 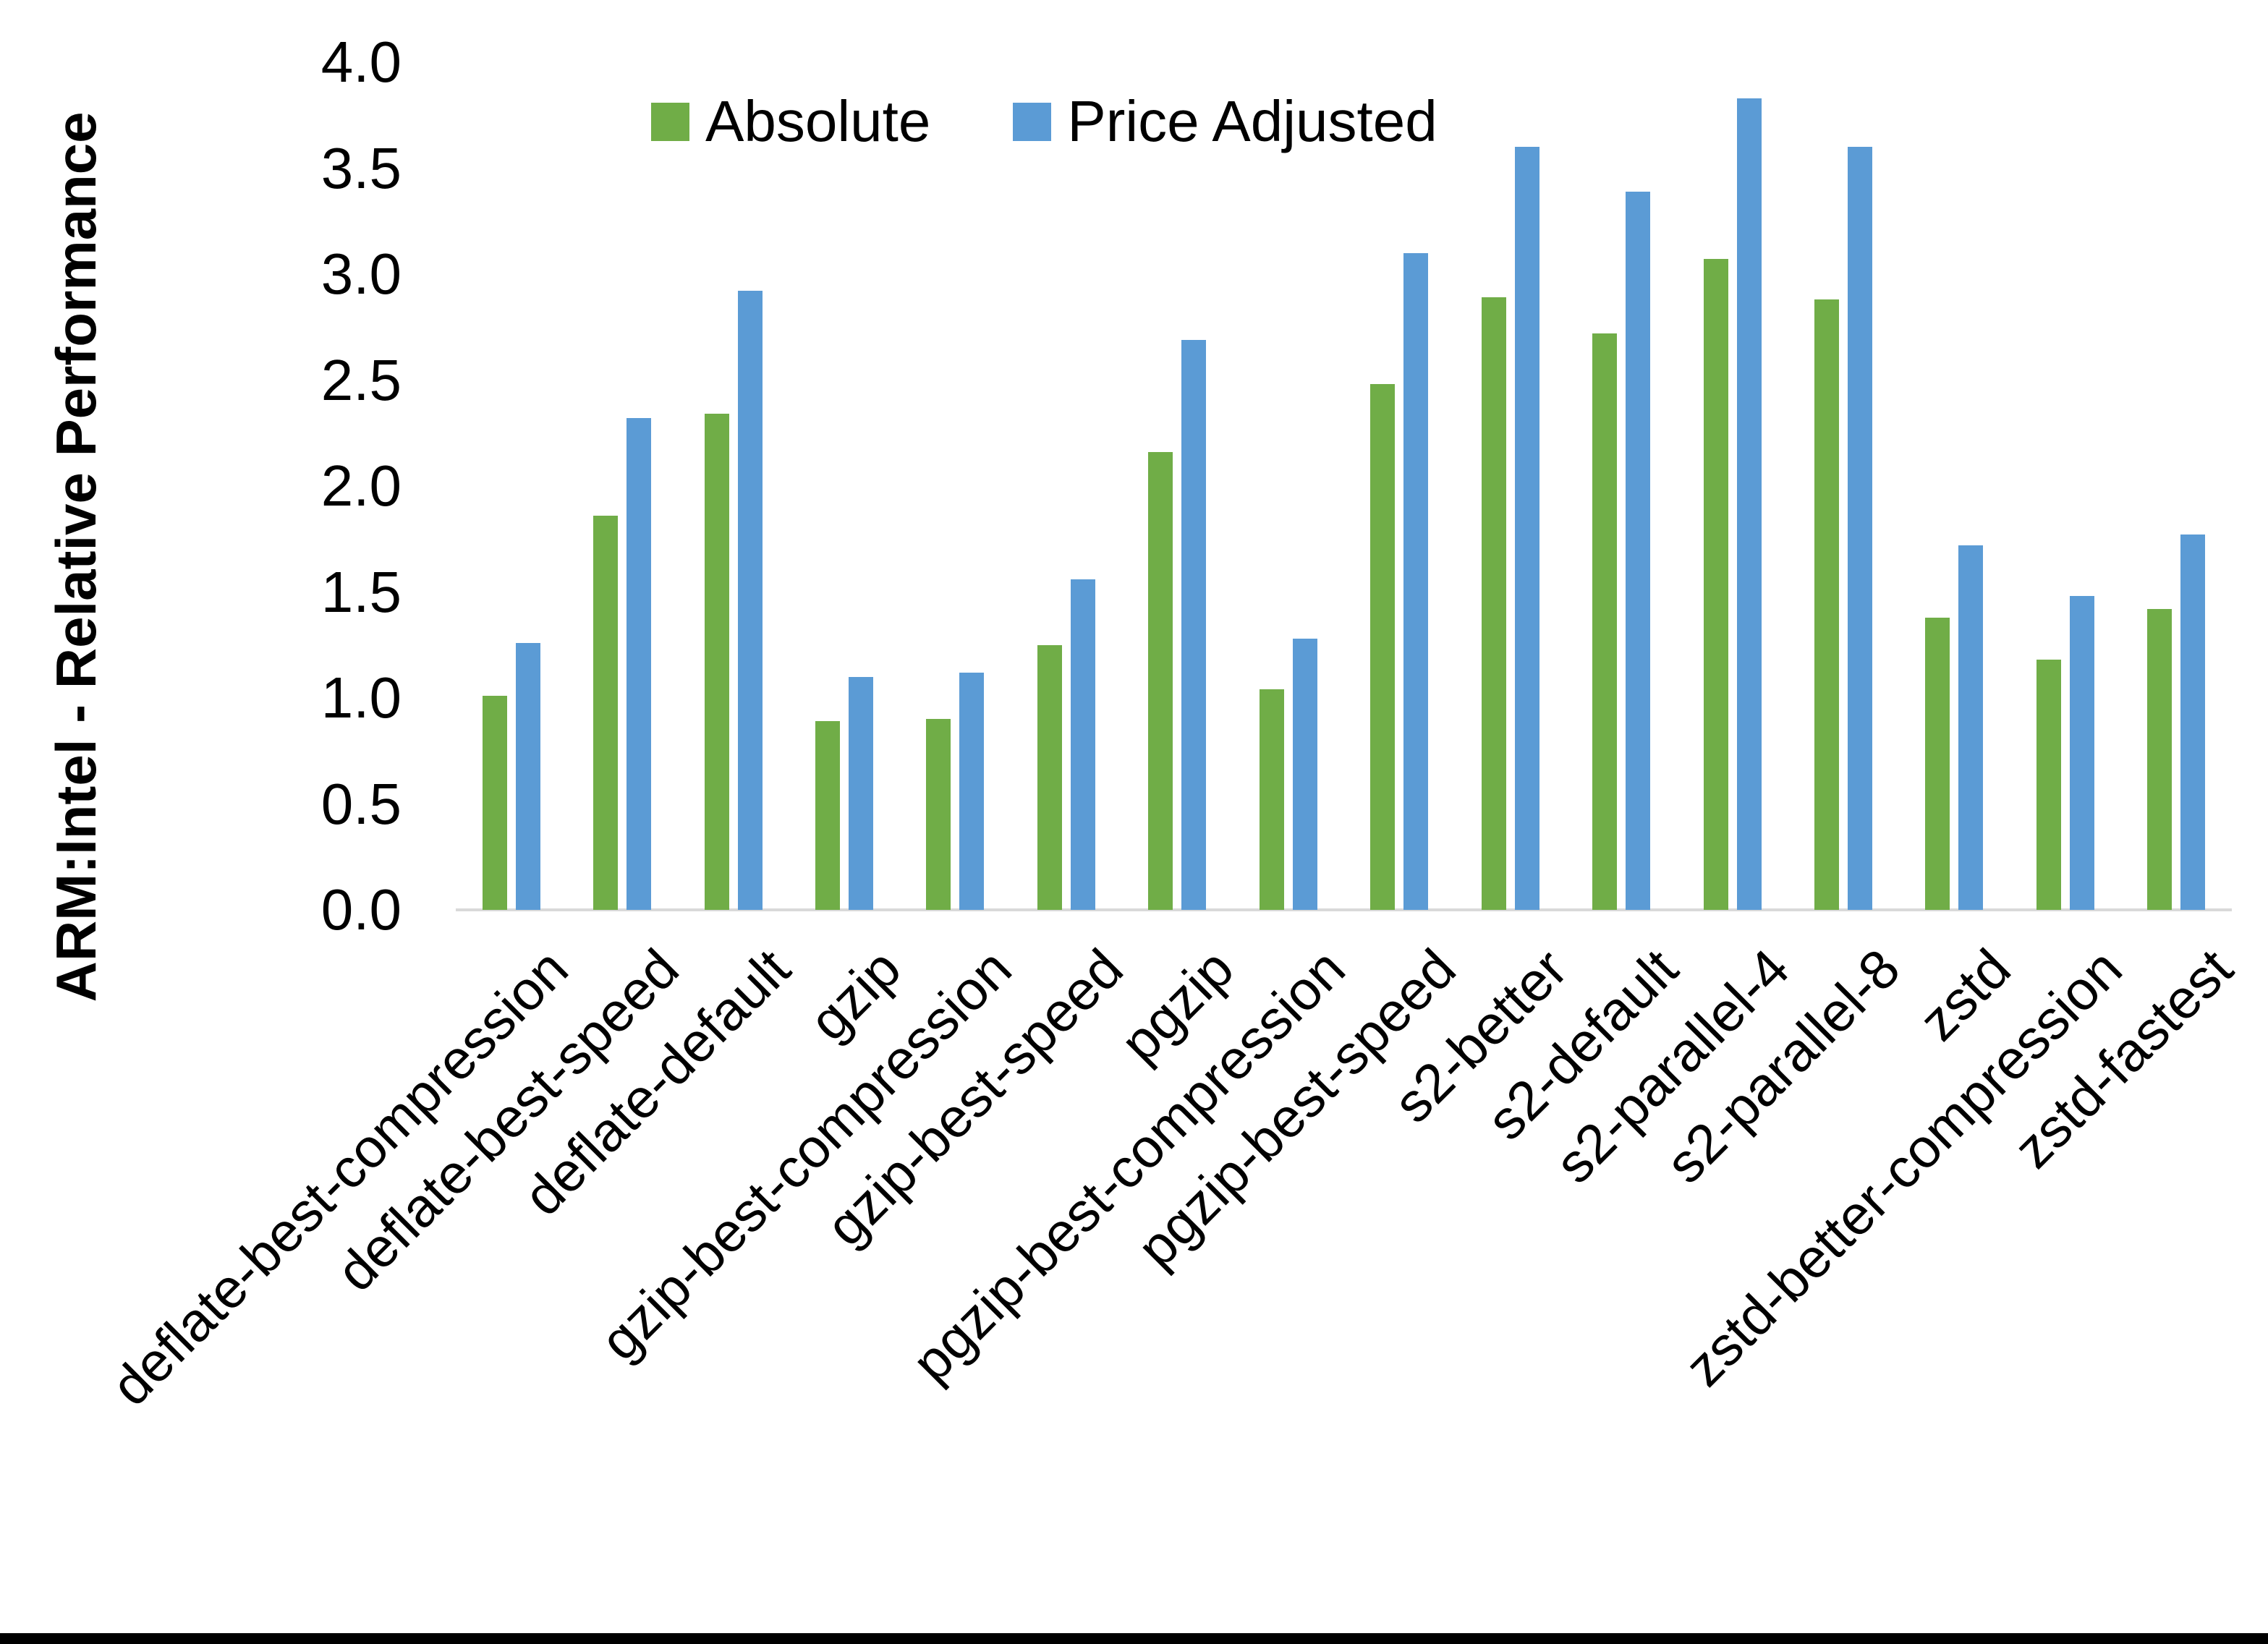 What do you see at coordinates (639, 664) in the screenshot?
I see `bar-price-adjusted-deflate-best-speed` at bounding box center [639, 664].